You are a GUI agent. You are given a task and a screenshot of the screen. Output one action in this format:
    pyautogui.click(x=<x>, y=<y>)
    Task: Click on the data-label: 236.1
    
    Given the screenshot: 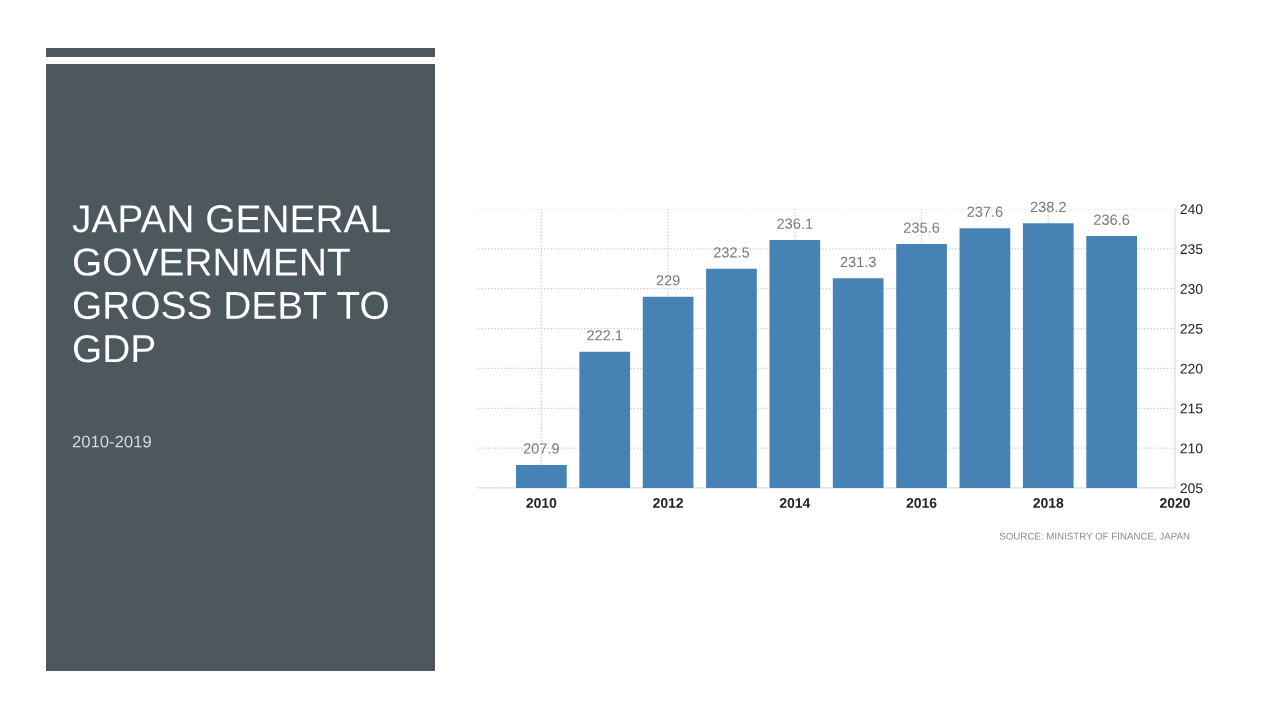 What is the action you would take?
    pyautogui.click(x=795, y=223)
    